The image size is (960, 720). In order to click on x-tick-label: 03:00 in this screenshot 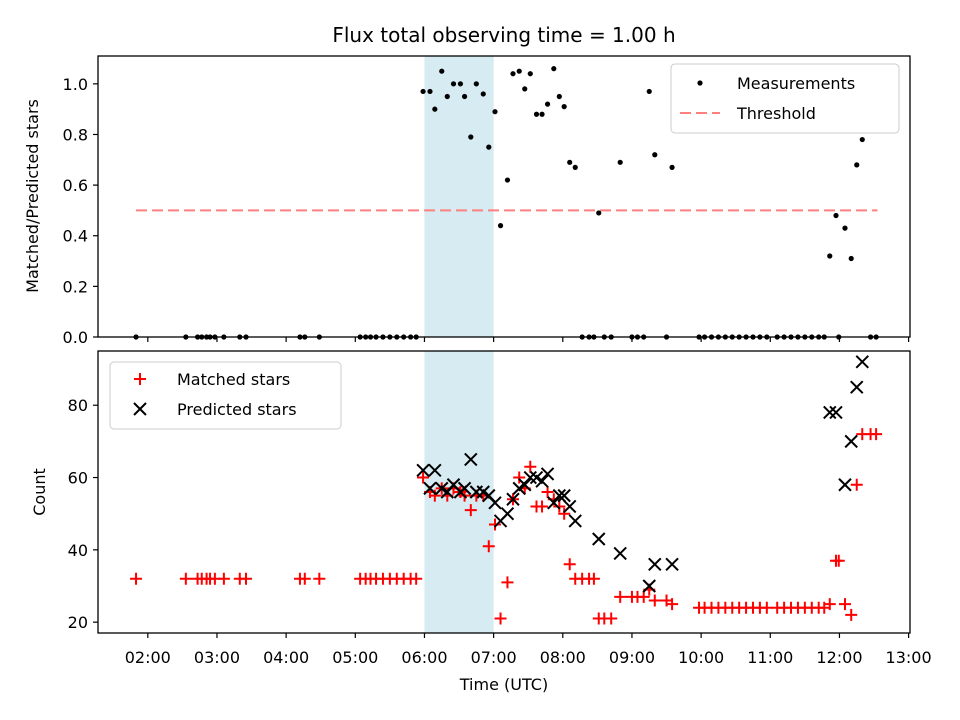, I will do `click(217, 657)`.